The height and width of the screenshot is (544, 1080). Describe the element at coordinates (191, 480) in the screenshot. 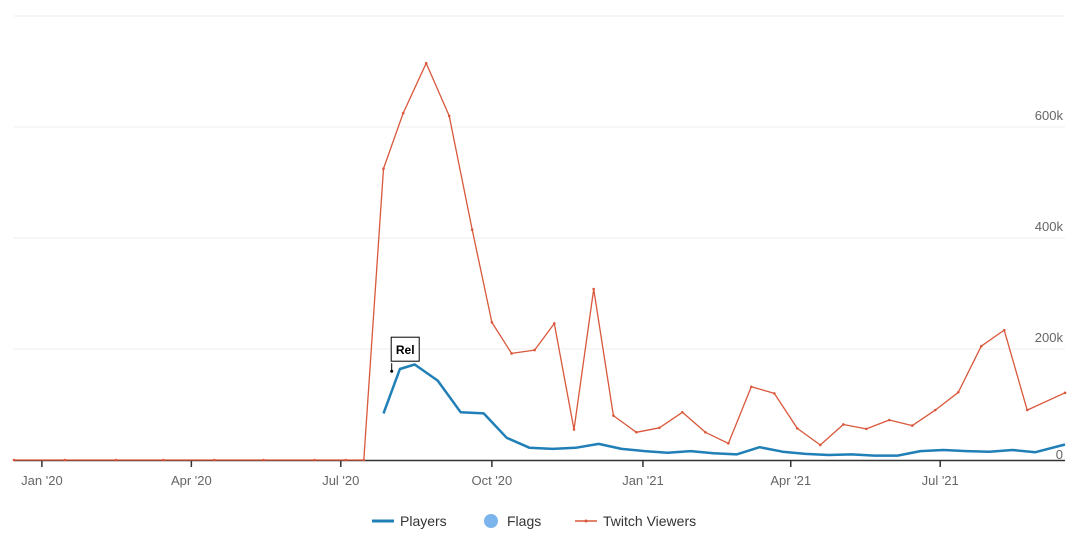

I see `x-tick-label-1: Apr '20` at that location.